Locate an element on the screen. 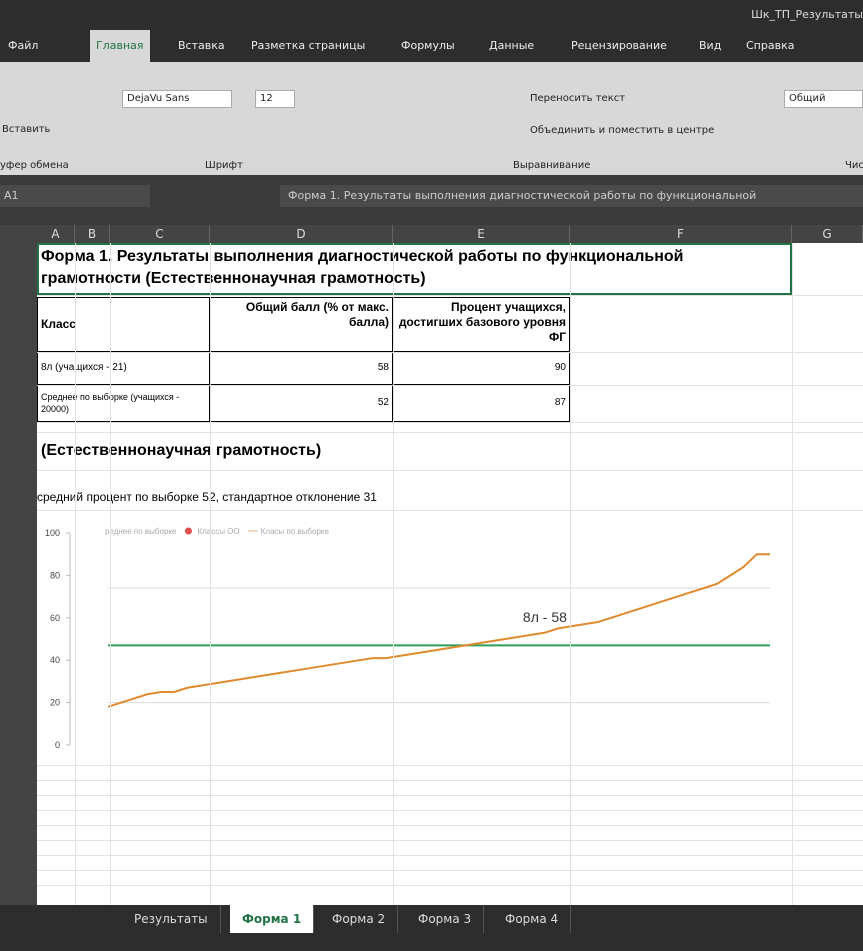 This screenshot has width=863, height=951. ribbon-tab: Файл is located at coordinates (23, 45).